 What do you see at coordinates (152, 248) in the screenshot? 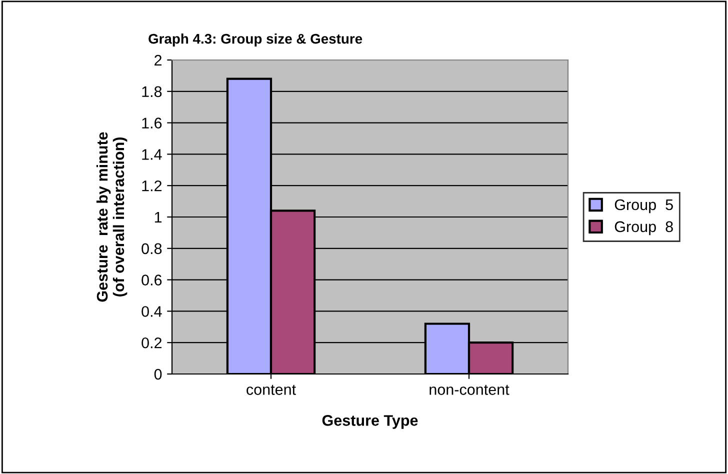
I see `y-tick-label: 0.8` at bounding box center [152, 248].